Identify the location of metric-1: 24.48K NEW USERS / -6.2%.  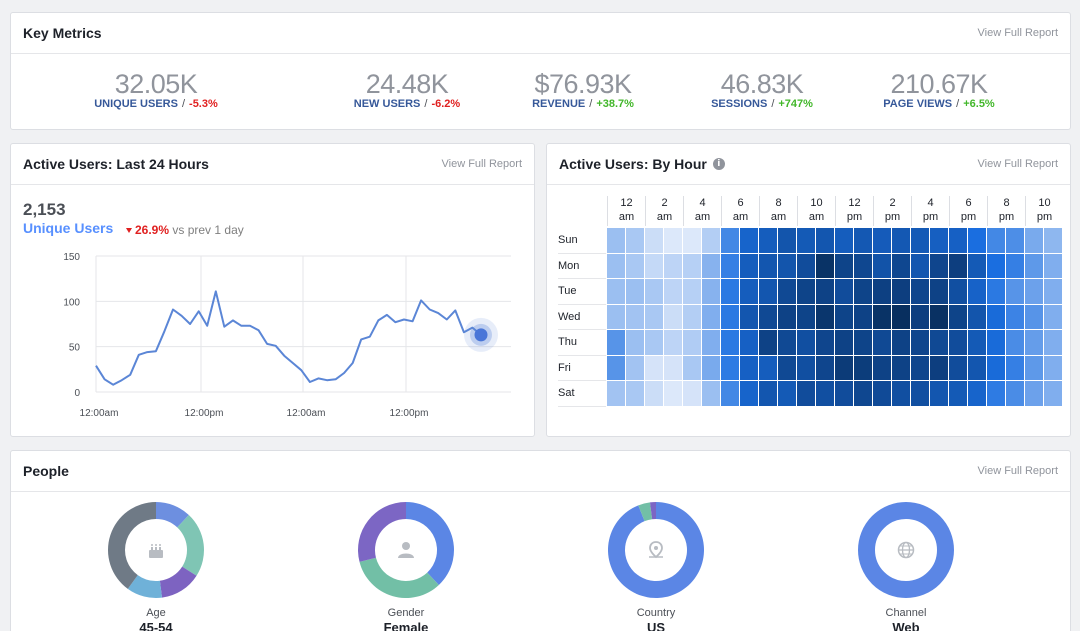
(407, 89).